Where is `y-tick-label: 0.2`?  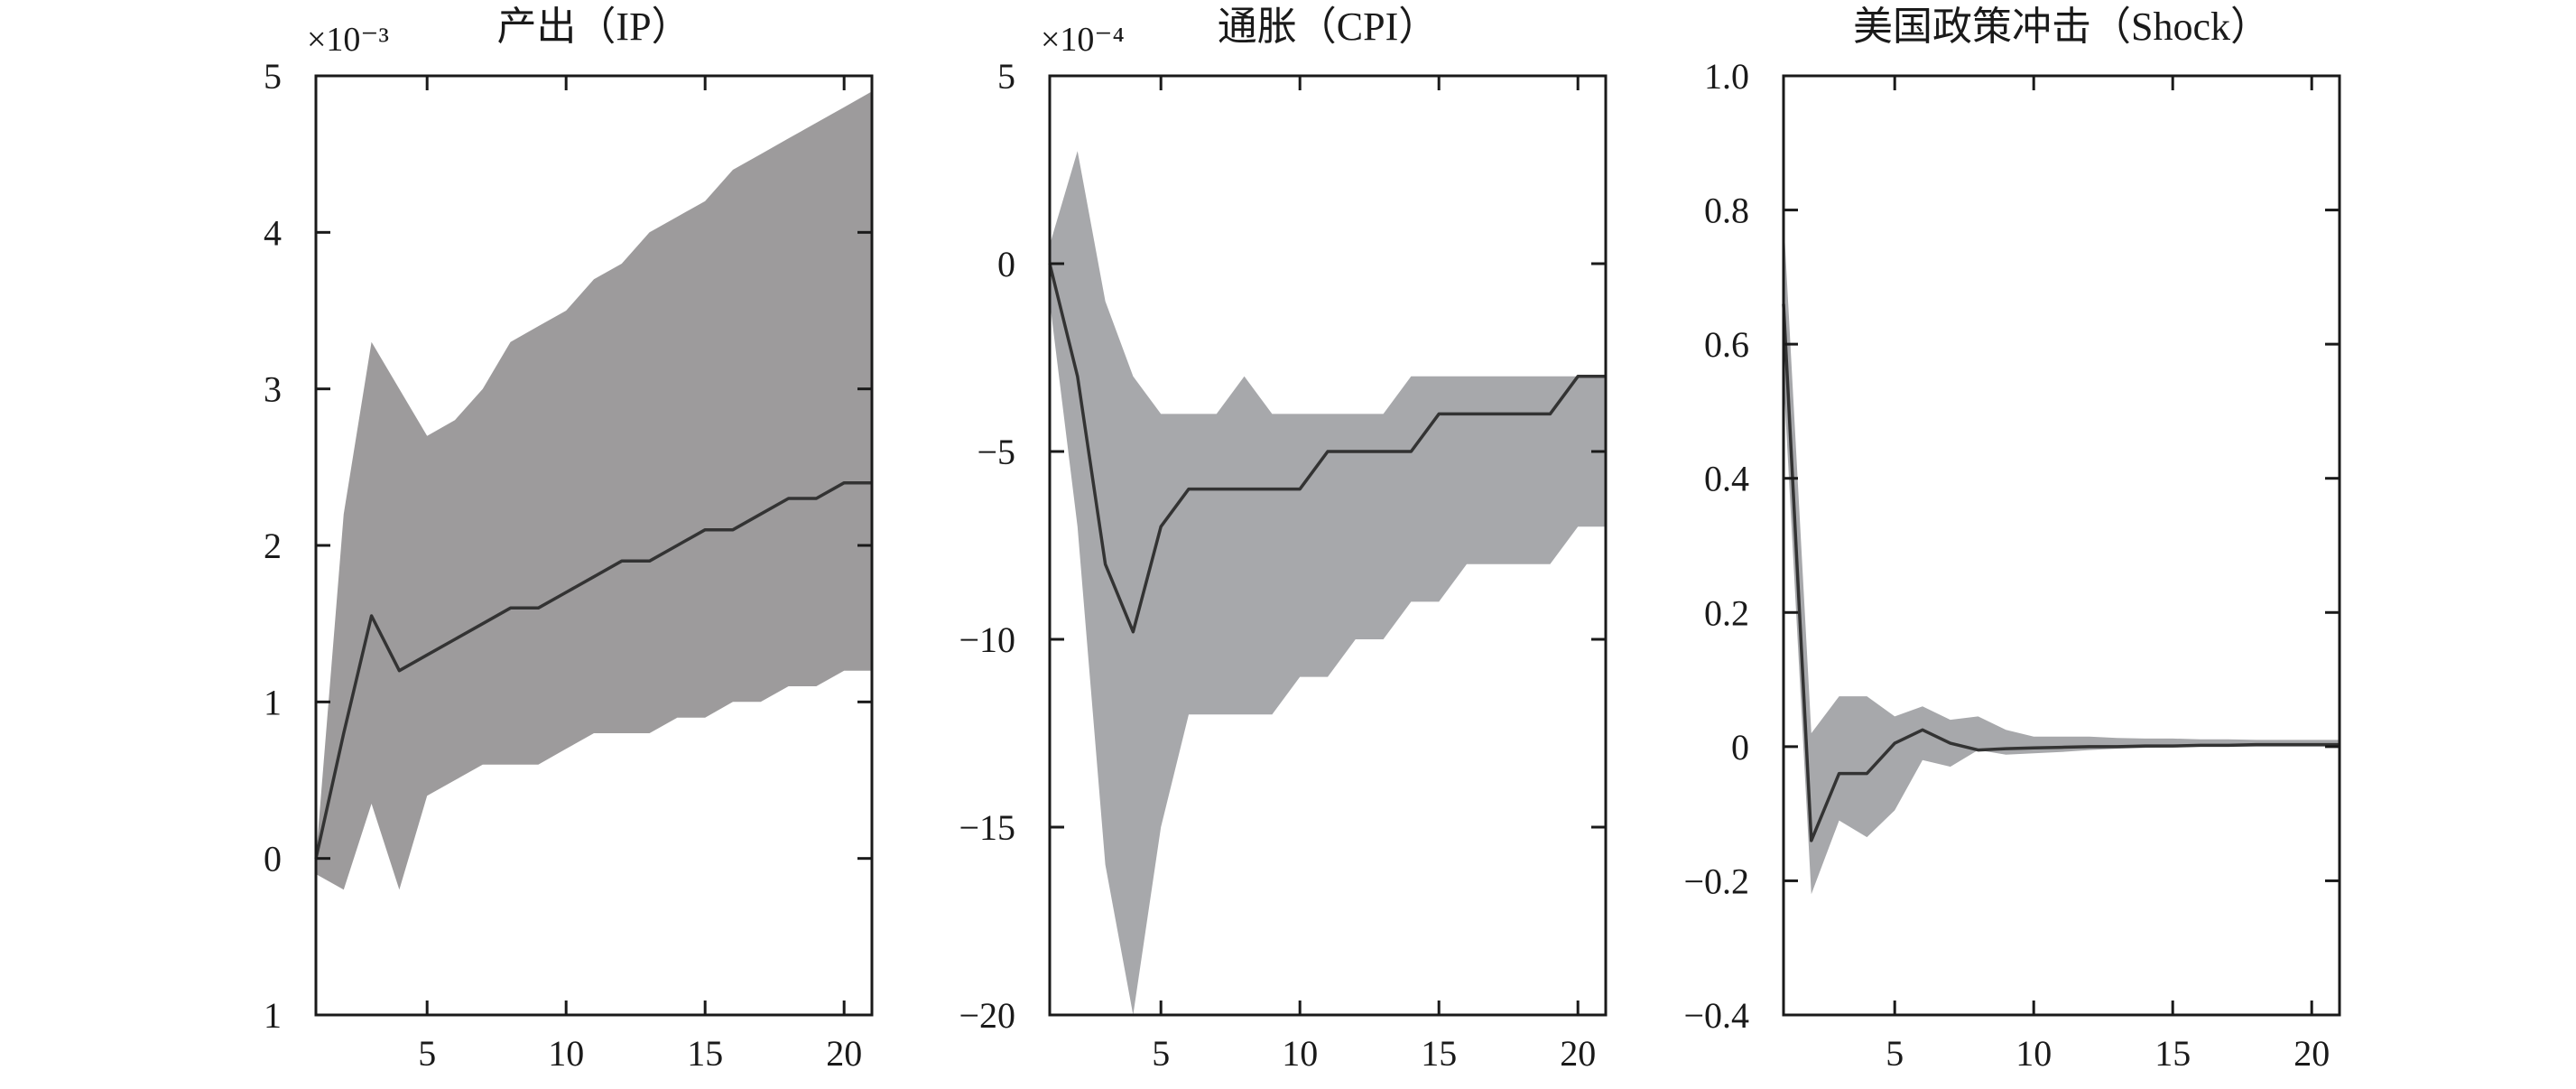 y-tick-label: 0.2 is located at coordinates (1727, 613).